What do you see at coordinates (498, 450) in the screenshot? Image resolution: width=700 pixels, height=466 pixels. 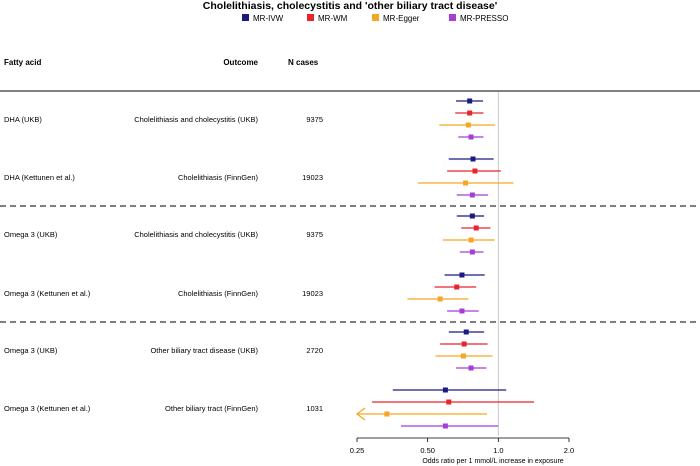 I see `x-tick-label: 1.0` at bounding box center [498, 450].